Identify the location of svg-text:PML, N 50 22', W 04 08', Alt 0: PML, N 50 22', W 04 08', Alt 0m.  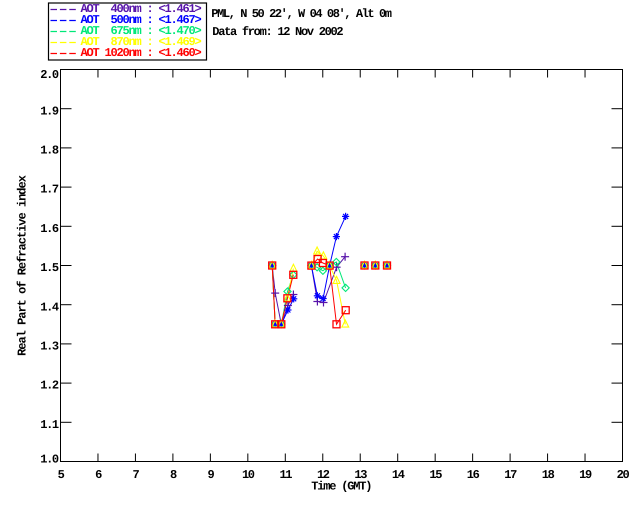
(301, 14).